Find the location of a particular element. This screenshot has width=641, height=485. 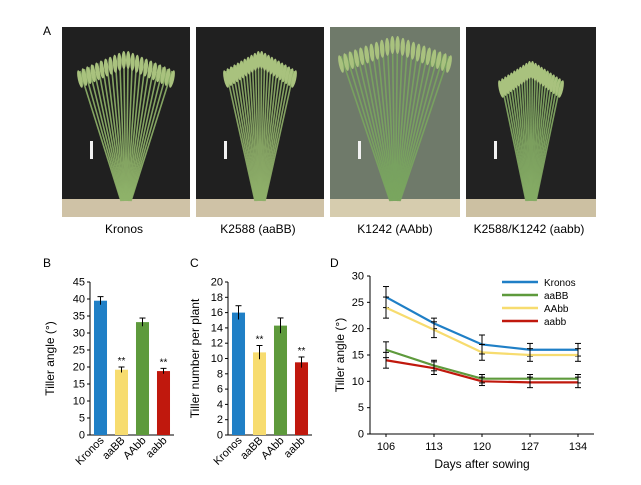

y-tick-label: 4 is located at coordinates (220, 405).